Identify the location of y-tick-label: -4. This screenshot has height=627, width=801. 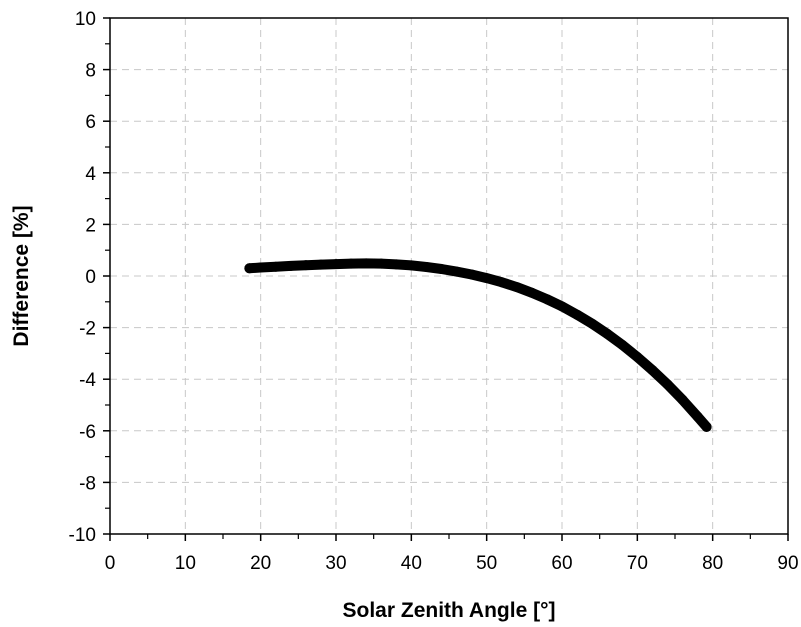
(87, 380).